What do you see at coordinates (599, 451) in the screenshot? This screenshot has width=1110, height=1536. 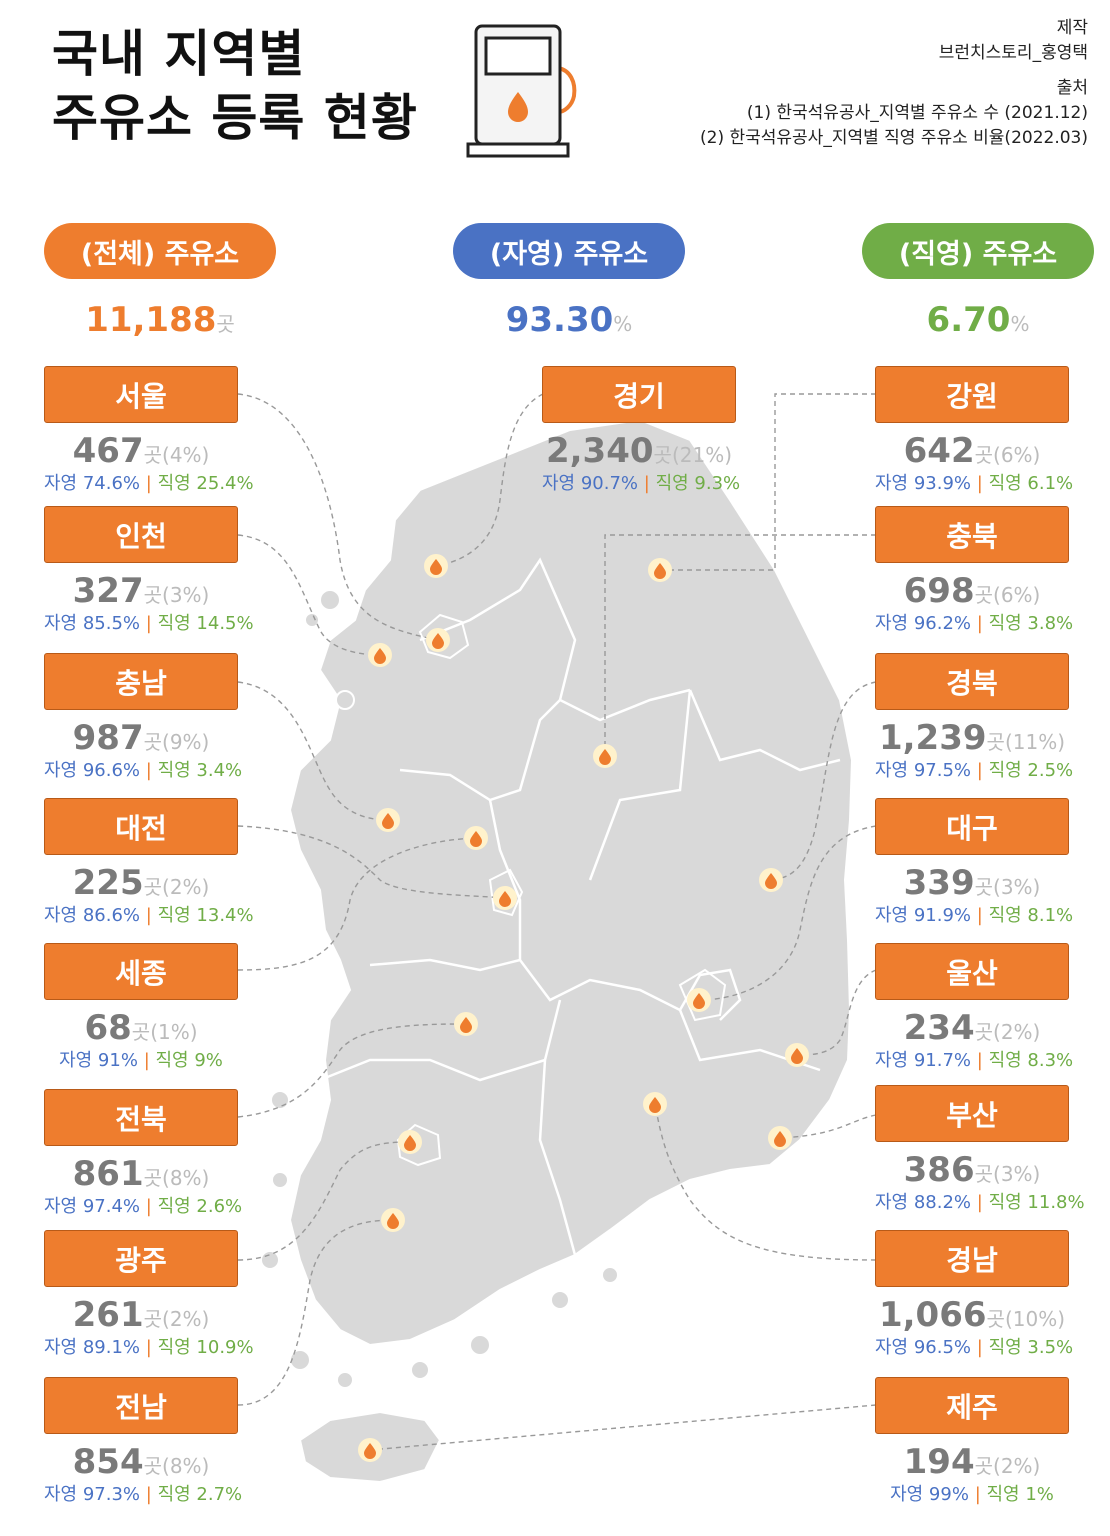 I see `region-count: 2,340` at bounding box center [599, 451].